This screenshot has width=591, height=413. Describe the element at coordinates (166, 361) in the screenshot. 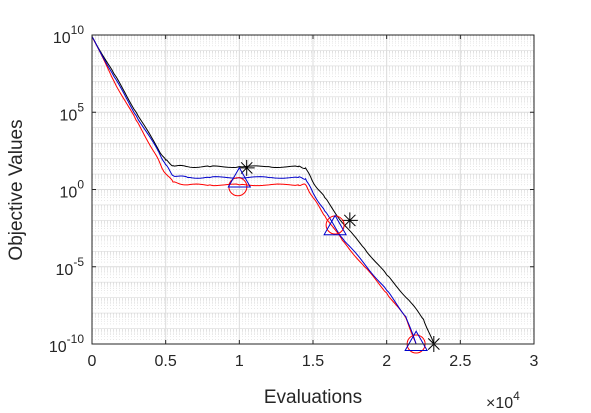

I see `x-tick-label: 0.5` at that location.